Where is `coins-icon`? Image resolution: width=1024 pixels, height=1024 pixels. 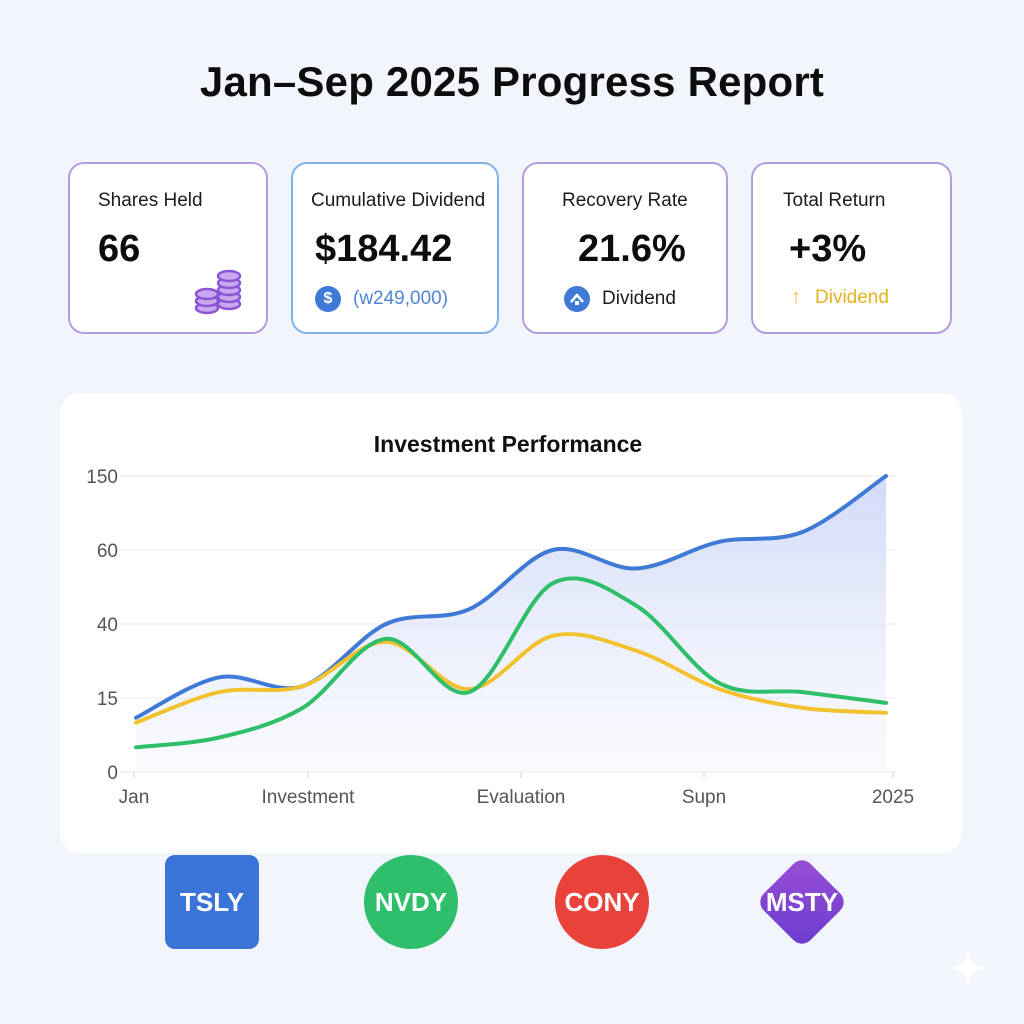 coins-icon is located at coordinates (218, 292).